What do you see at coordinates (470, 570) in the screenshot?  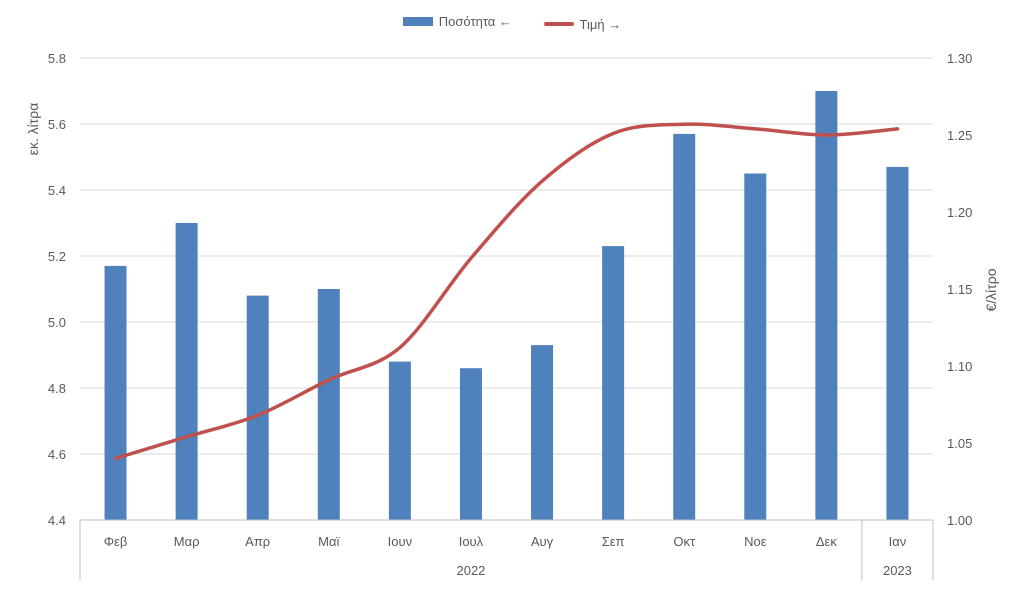 I see `year-group-label: 2022` at bounding box center [470, 570].